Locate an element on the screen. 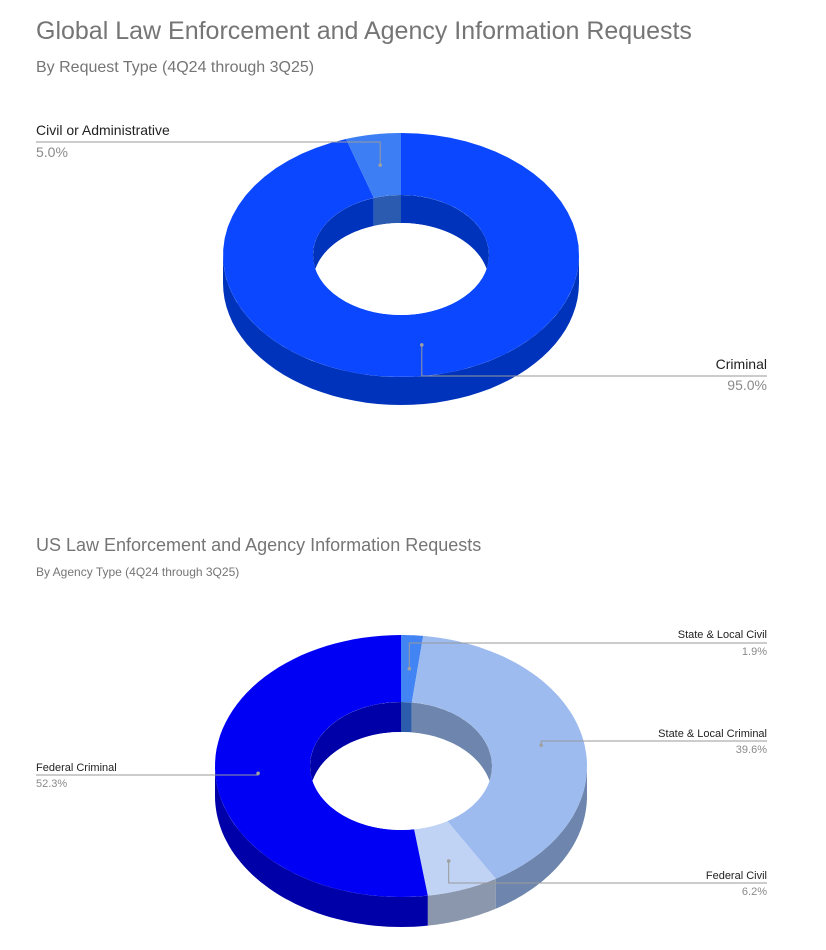 The height and width of the screenshot is (950, 826). chart2-subtitle: By Agency Type (4Q24 through 3Q25) is located at coordinates (138, 572).